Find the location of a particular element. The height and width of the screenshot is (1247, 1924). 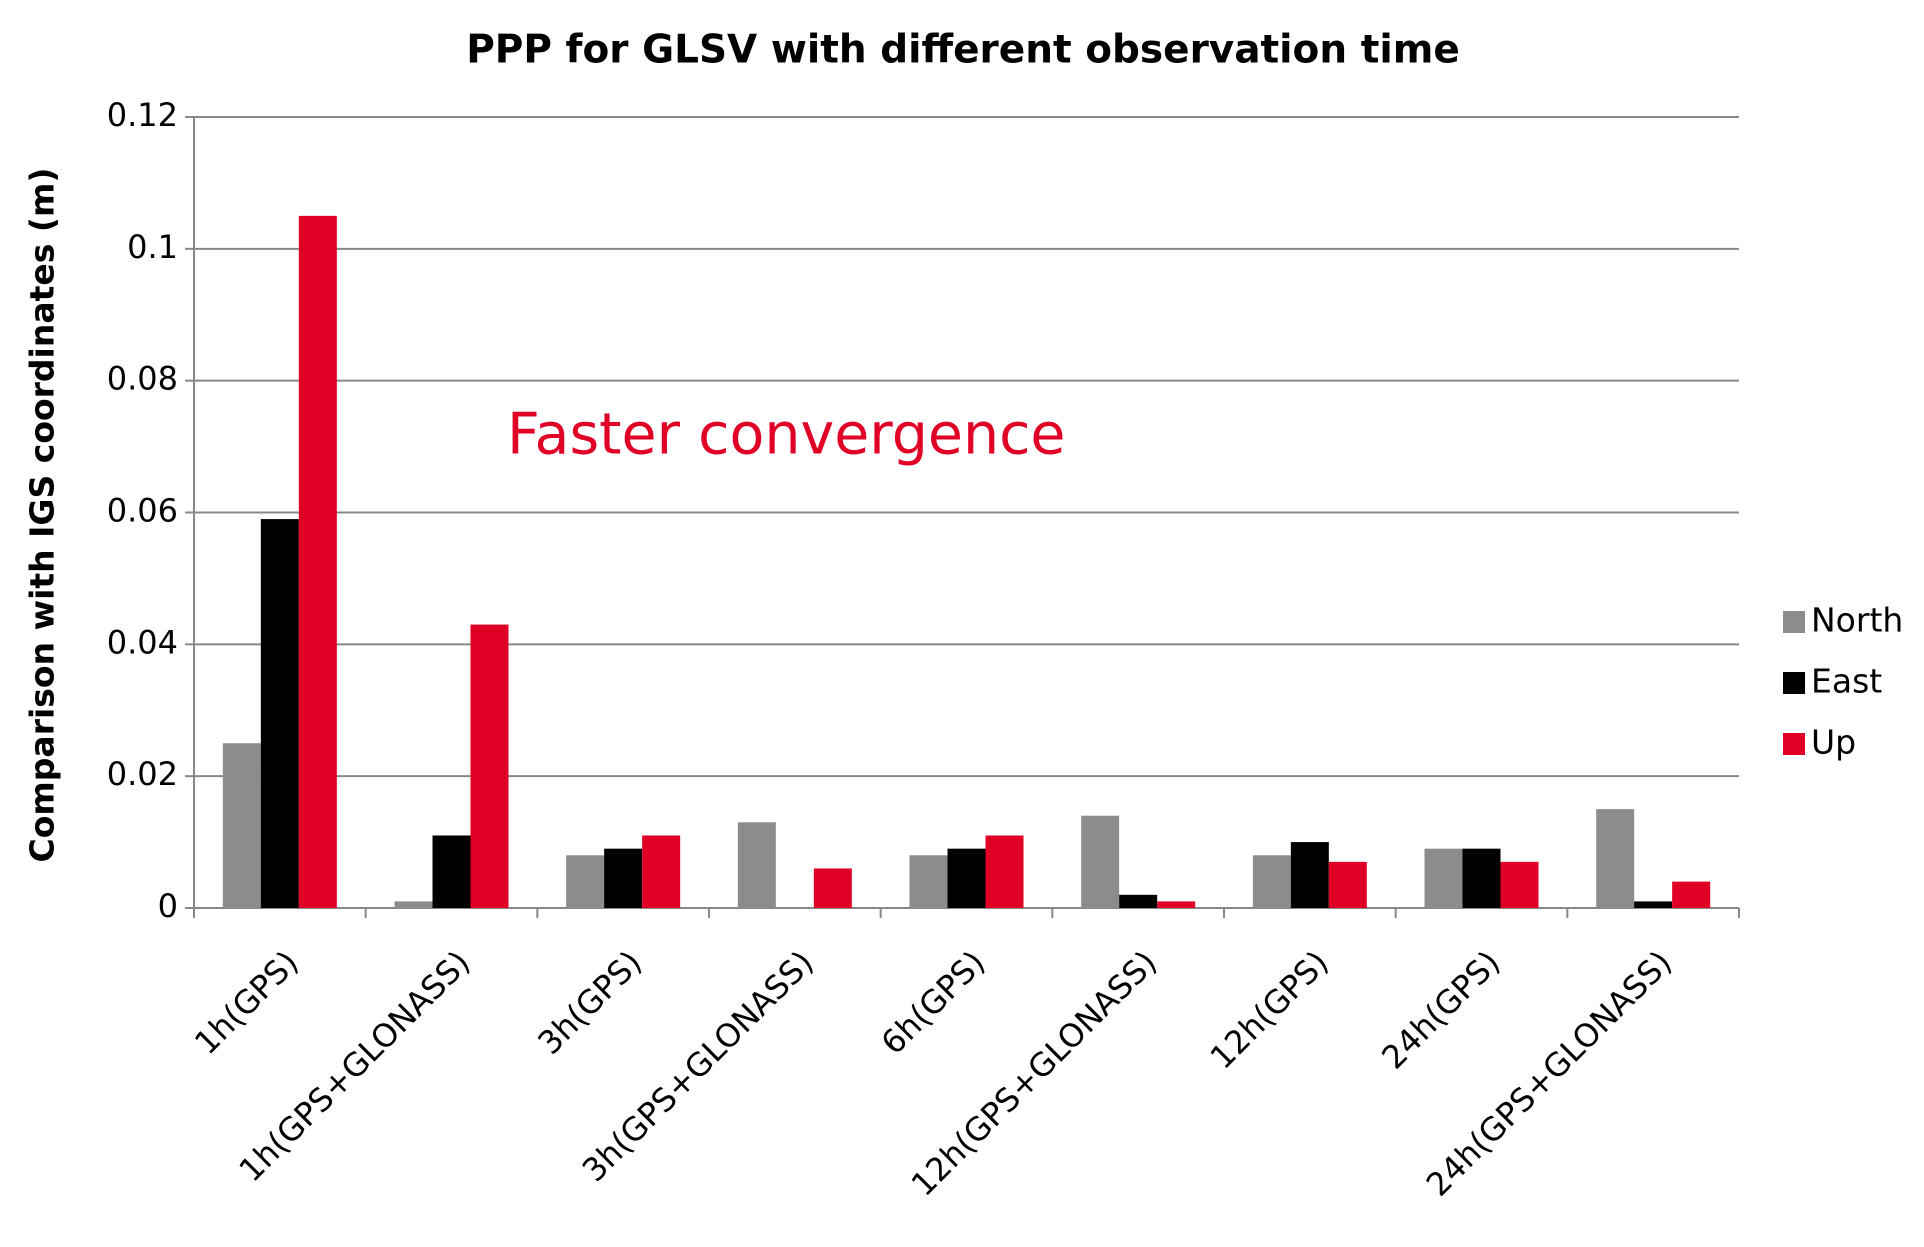

y-axis-label: Comparison with IGS coordinates (m) is located at coordinates (42, 515).